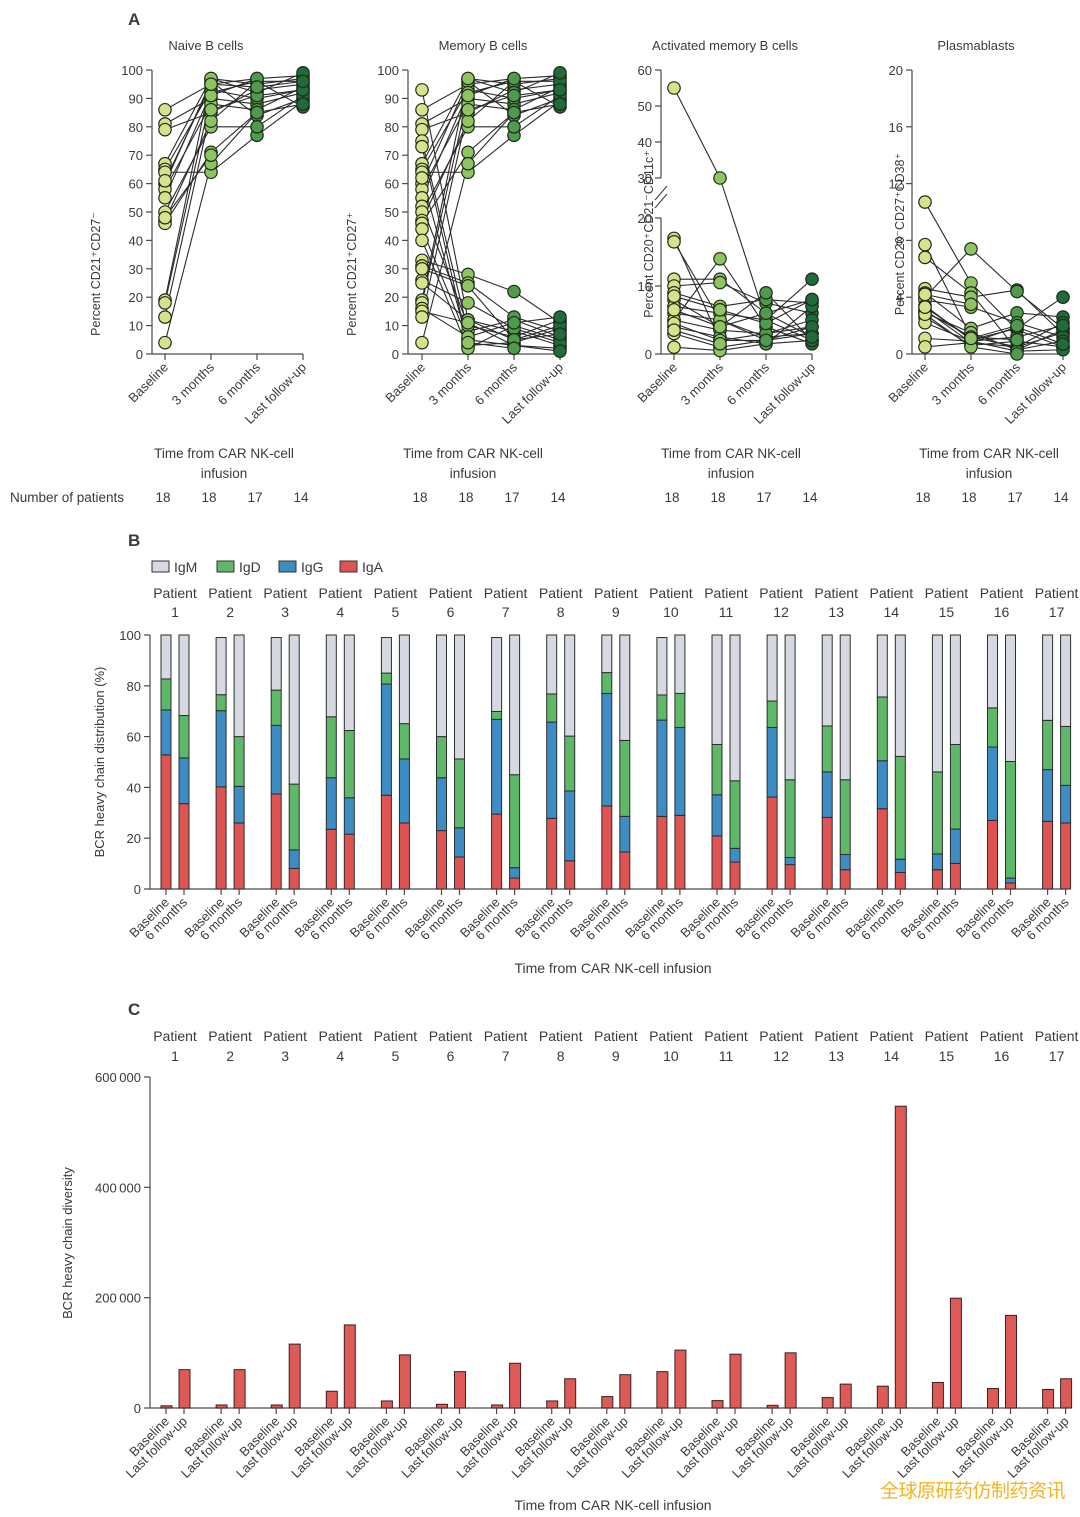 Image resolution: width=1080 pixels, height=1517 pixels. Describe the element at coordinates (616, 612) in the screenshot. I see `patient-number: 9` at that location.